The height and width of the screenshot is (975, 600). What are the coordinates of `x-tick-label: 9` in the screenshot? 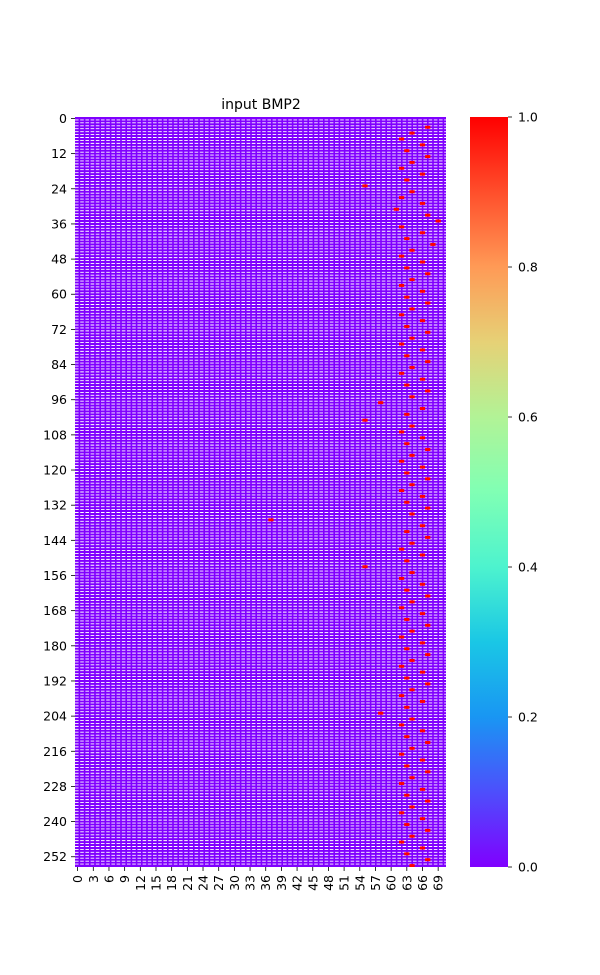 It's located at (124, 879).